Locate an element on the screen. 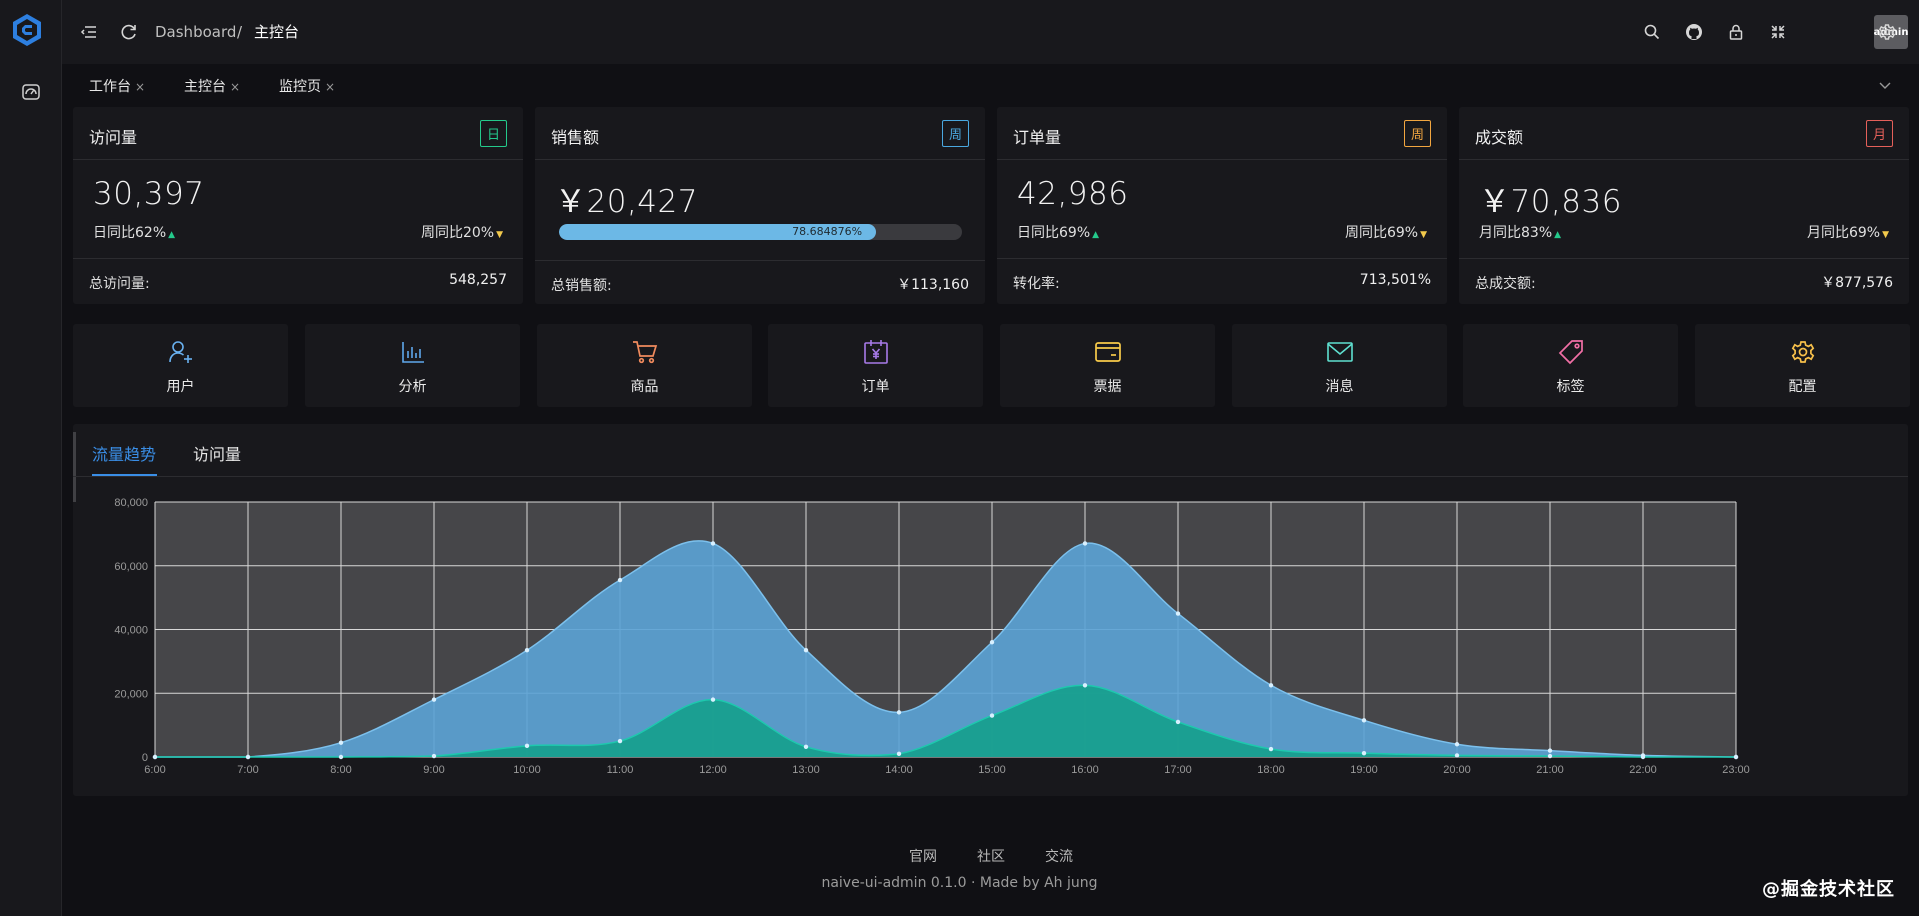 This screenshot has height=916, width=1919. tab-label: 工作台 is located at coordinates (110, 87).